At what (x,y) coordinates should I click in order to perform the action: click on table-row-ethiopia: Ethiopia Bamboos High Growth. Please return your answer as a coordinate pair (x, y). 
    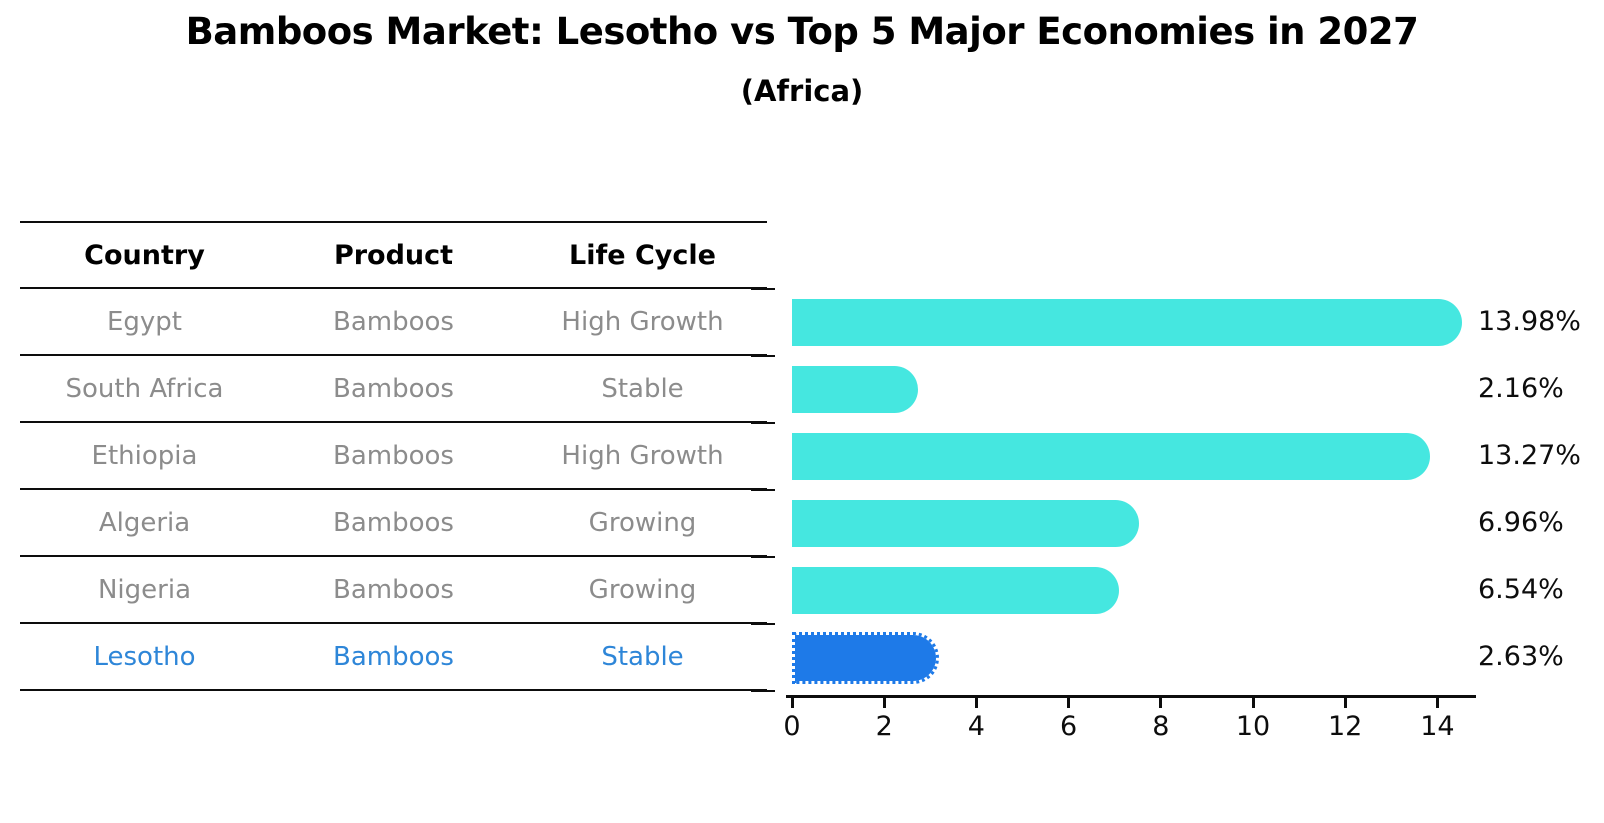
    Looking at the image, I should click on (393, 456).